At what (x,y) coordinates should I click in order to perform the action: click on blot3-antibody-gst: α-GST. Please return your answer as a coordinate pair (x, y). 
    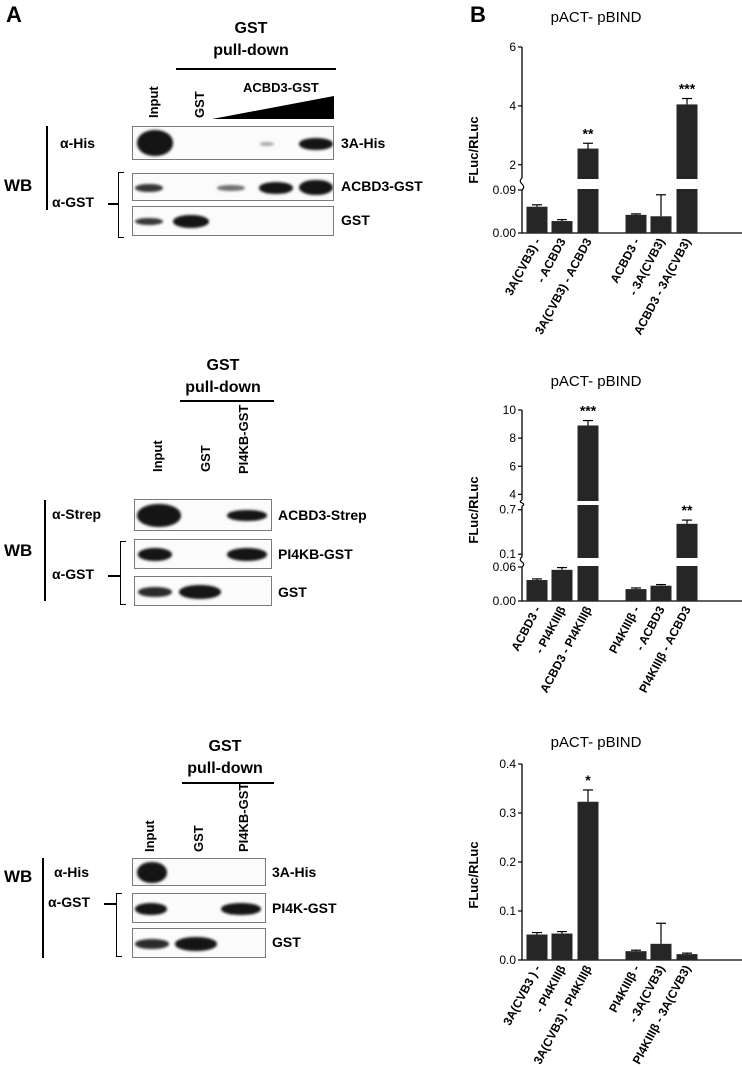
    Looking at the image, I should click on (69, 902).